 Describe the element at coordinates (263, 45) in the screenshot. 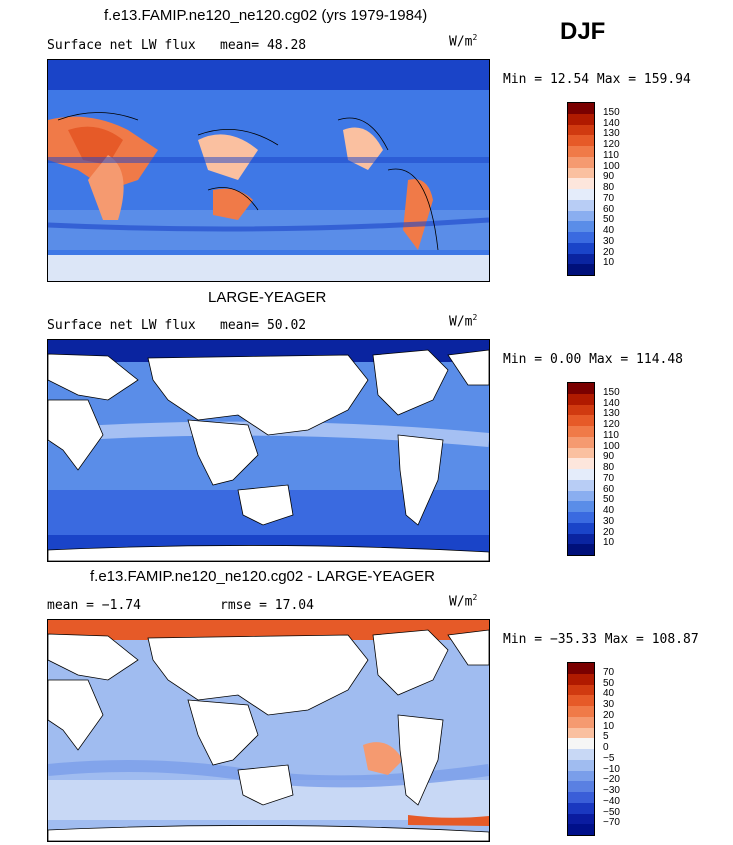

I see `panel1-mean: mean= 48.28` at that location.